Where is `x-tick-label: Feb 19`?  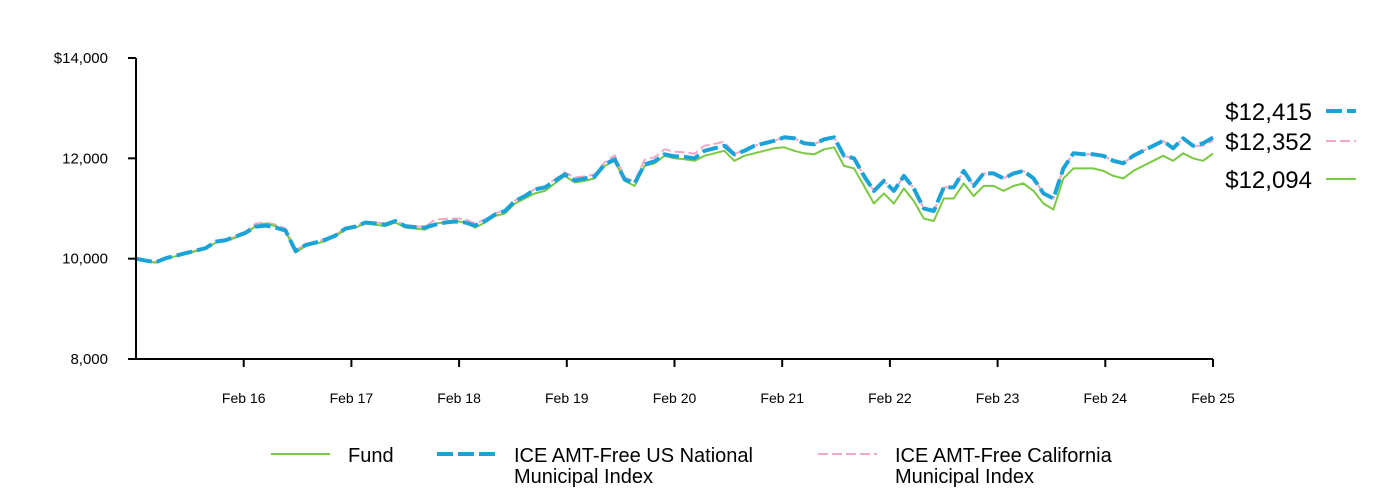
x-tick-label: Feb 19 is located at coordinates (567, 398).